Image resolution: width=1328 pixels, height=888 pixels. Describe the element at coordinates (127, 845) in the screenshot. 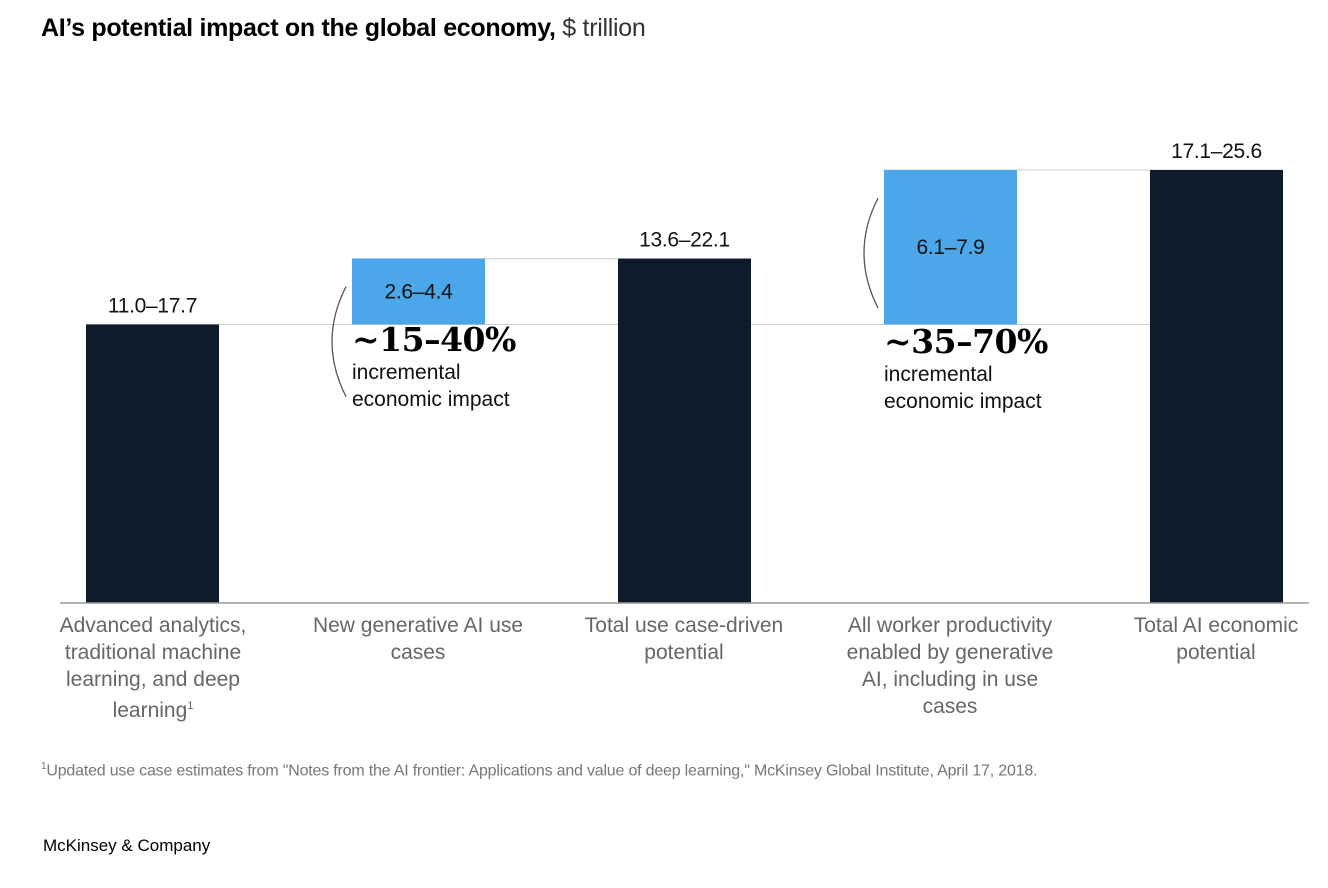

I see `brand-name: McKinsey & Company` at that location.